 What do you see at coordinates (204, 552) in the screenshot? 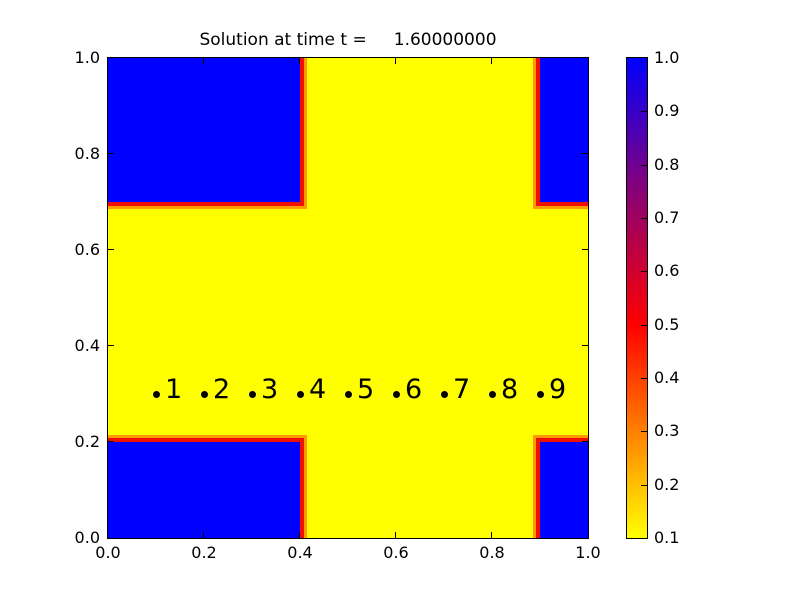
I see `x-tick-label: 0.2` at bounding box center [204, 552].